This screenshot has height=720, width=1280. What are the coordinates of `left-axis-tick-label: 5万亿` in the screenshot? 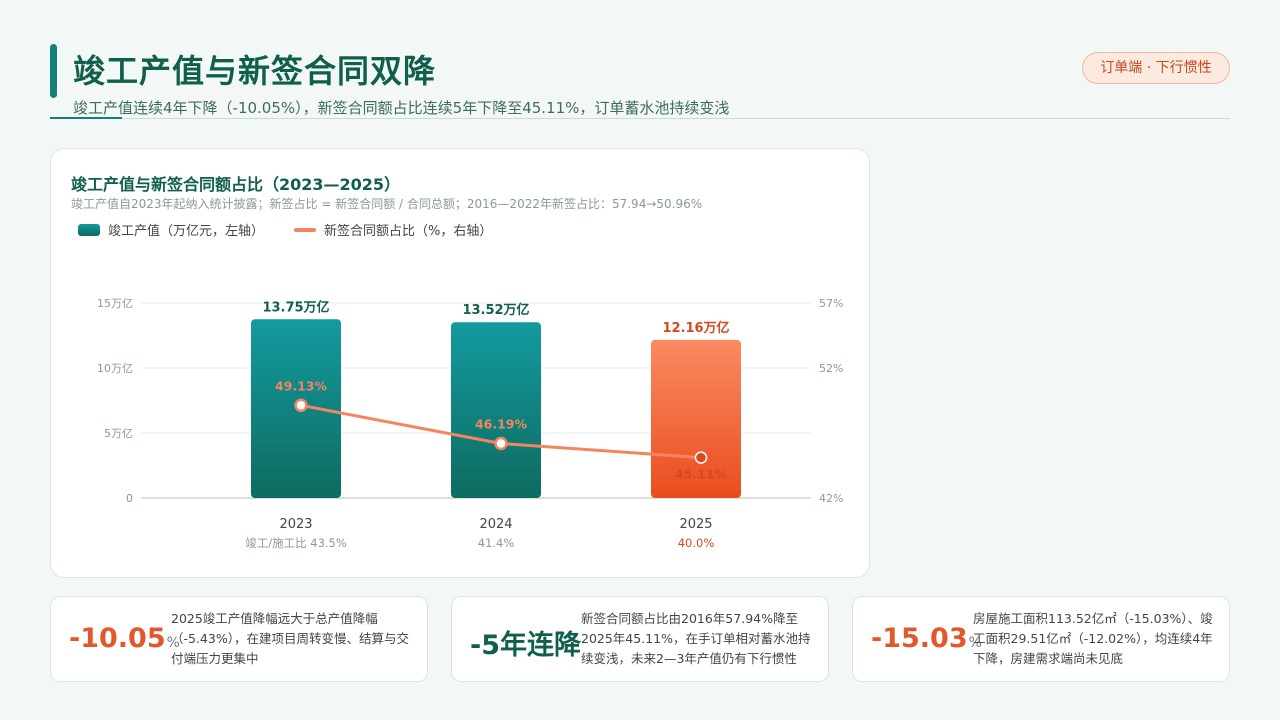 It's located at (118, 433).